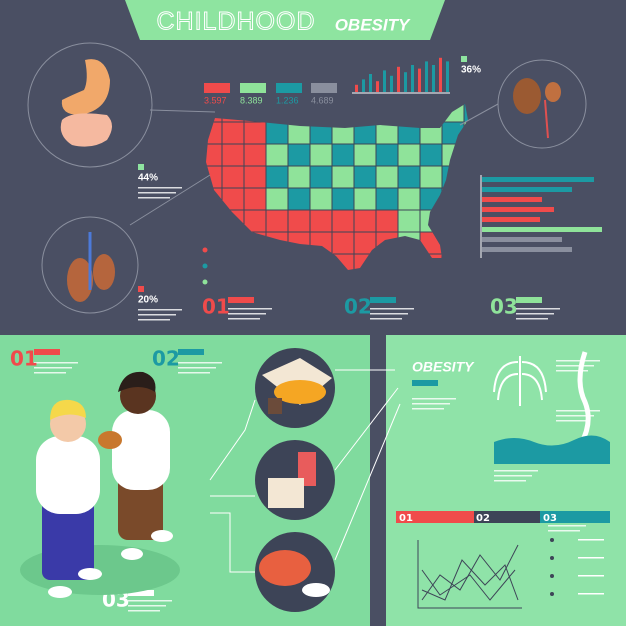 Image resolution: width=626 pixels, height=631 pixels. What do you see at coordinates (285, 20) in the screenshot?
I see `title-banner` at bounding box center [285, 20].